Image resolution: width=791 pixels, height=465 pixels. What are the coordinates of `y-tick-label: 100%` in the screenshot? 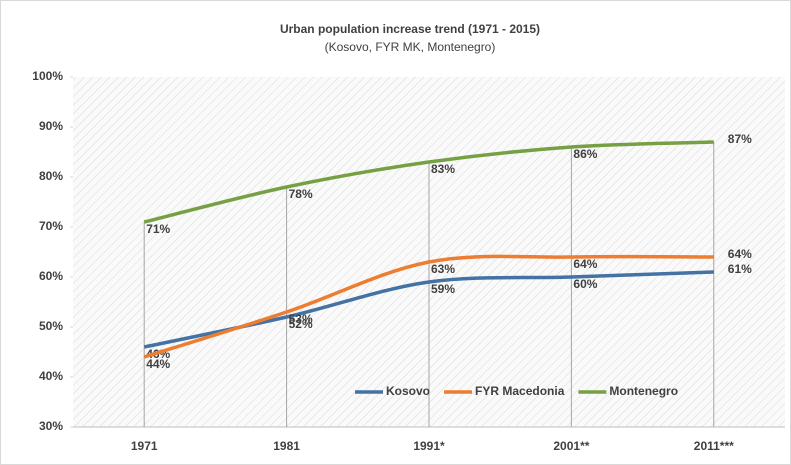 It's located at (47, 76).